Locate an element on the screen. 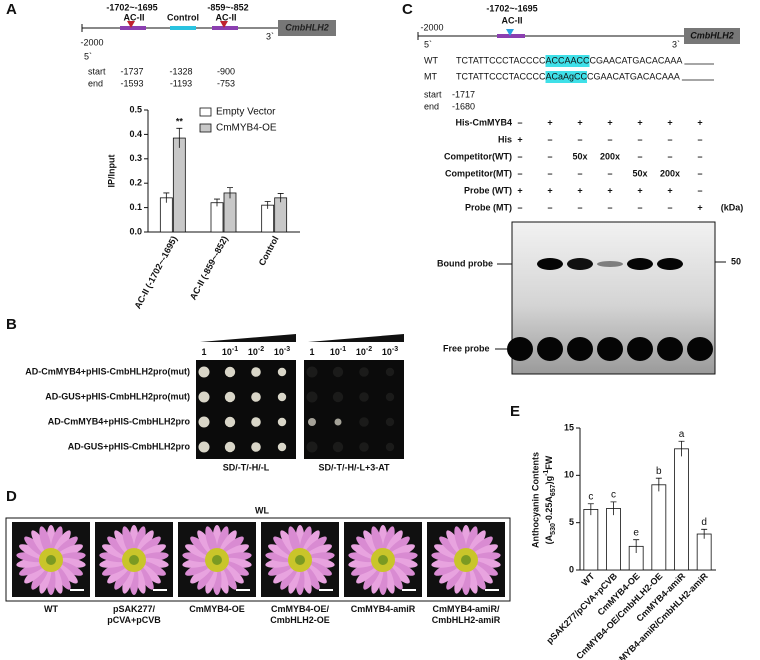  genotype-label: CmMYB4-amiR/CmbHLH2-amiR is located at coordinates (466, 614).